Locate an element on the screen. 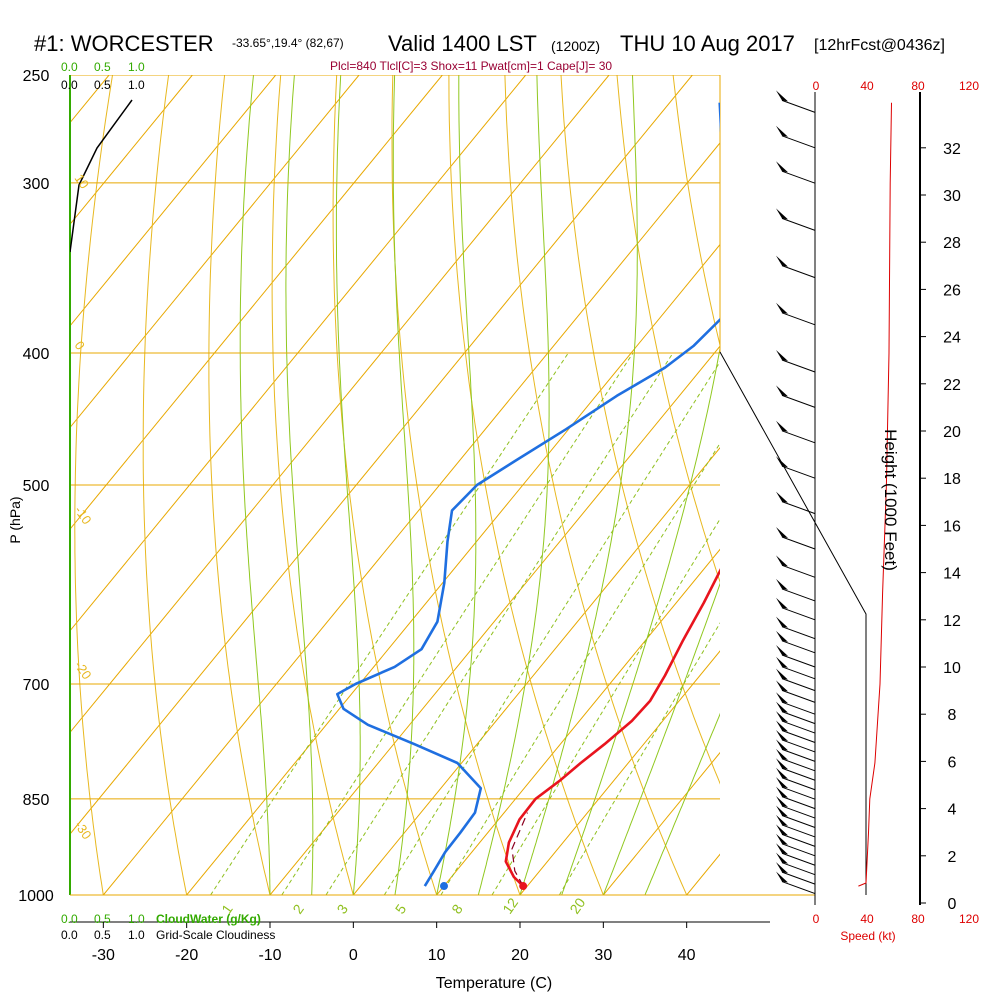 The width and height of the screenshot is (1000, 1000). height-tick-label: 32 is located at coordinates (952, 149).